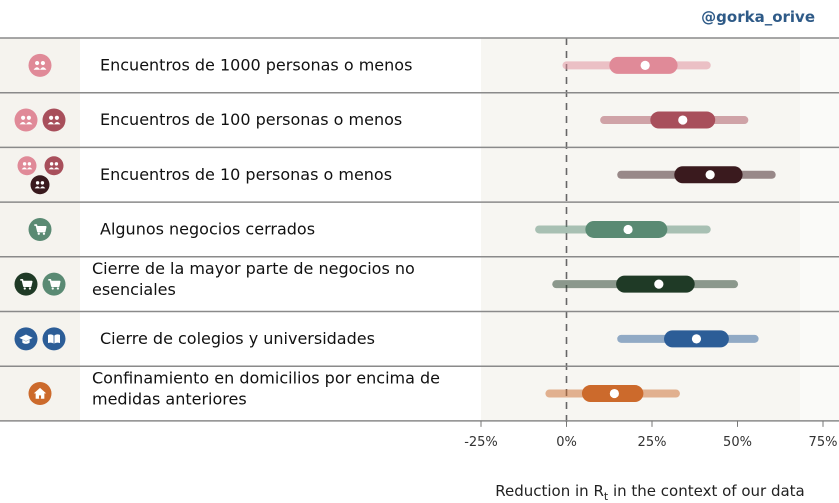  What do you see at coordinates (823, 442) in the screenshot?
I see `x-tick-label: 75%` at bounding box center [823, 442].